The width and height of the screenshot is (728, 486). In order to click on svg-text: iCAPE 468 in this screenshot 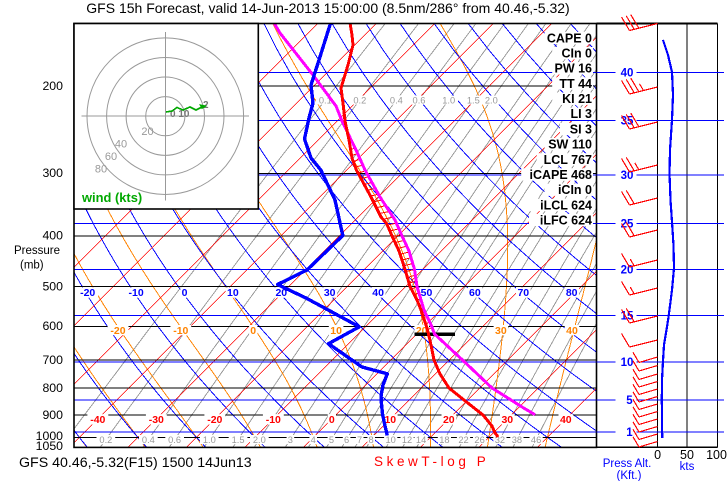, I will do `click(560, 175)`.